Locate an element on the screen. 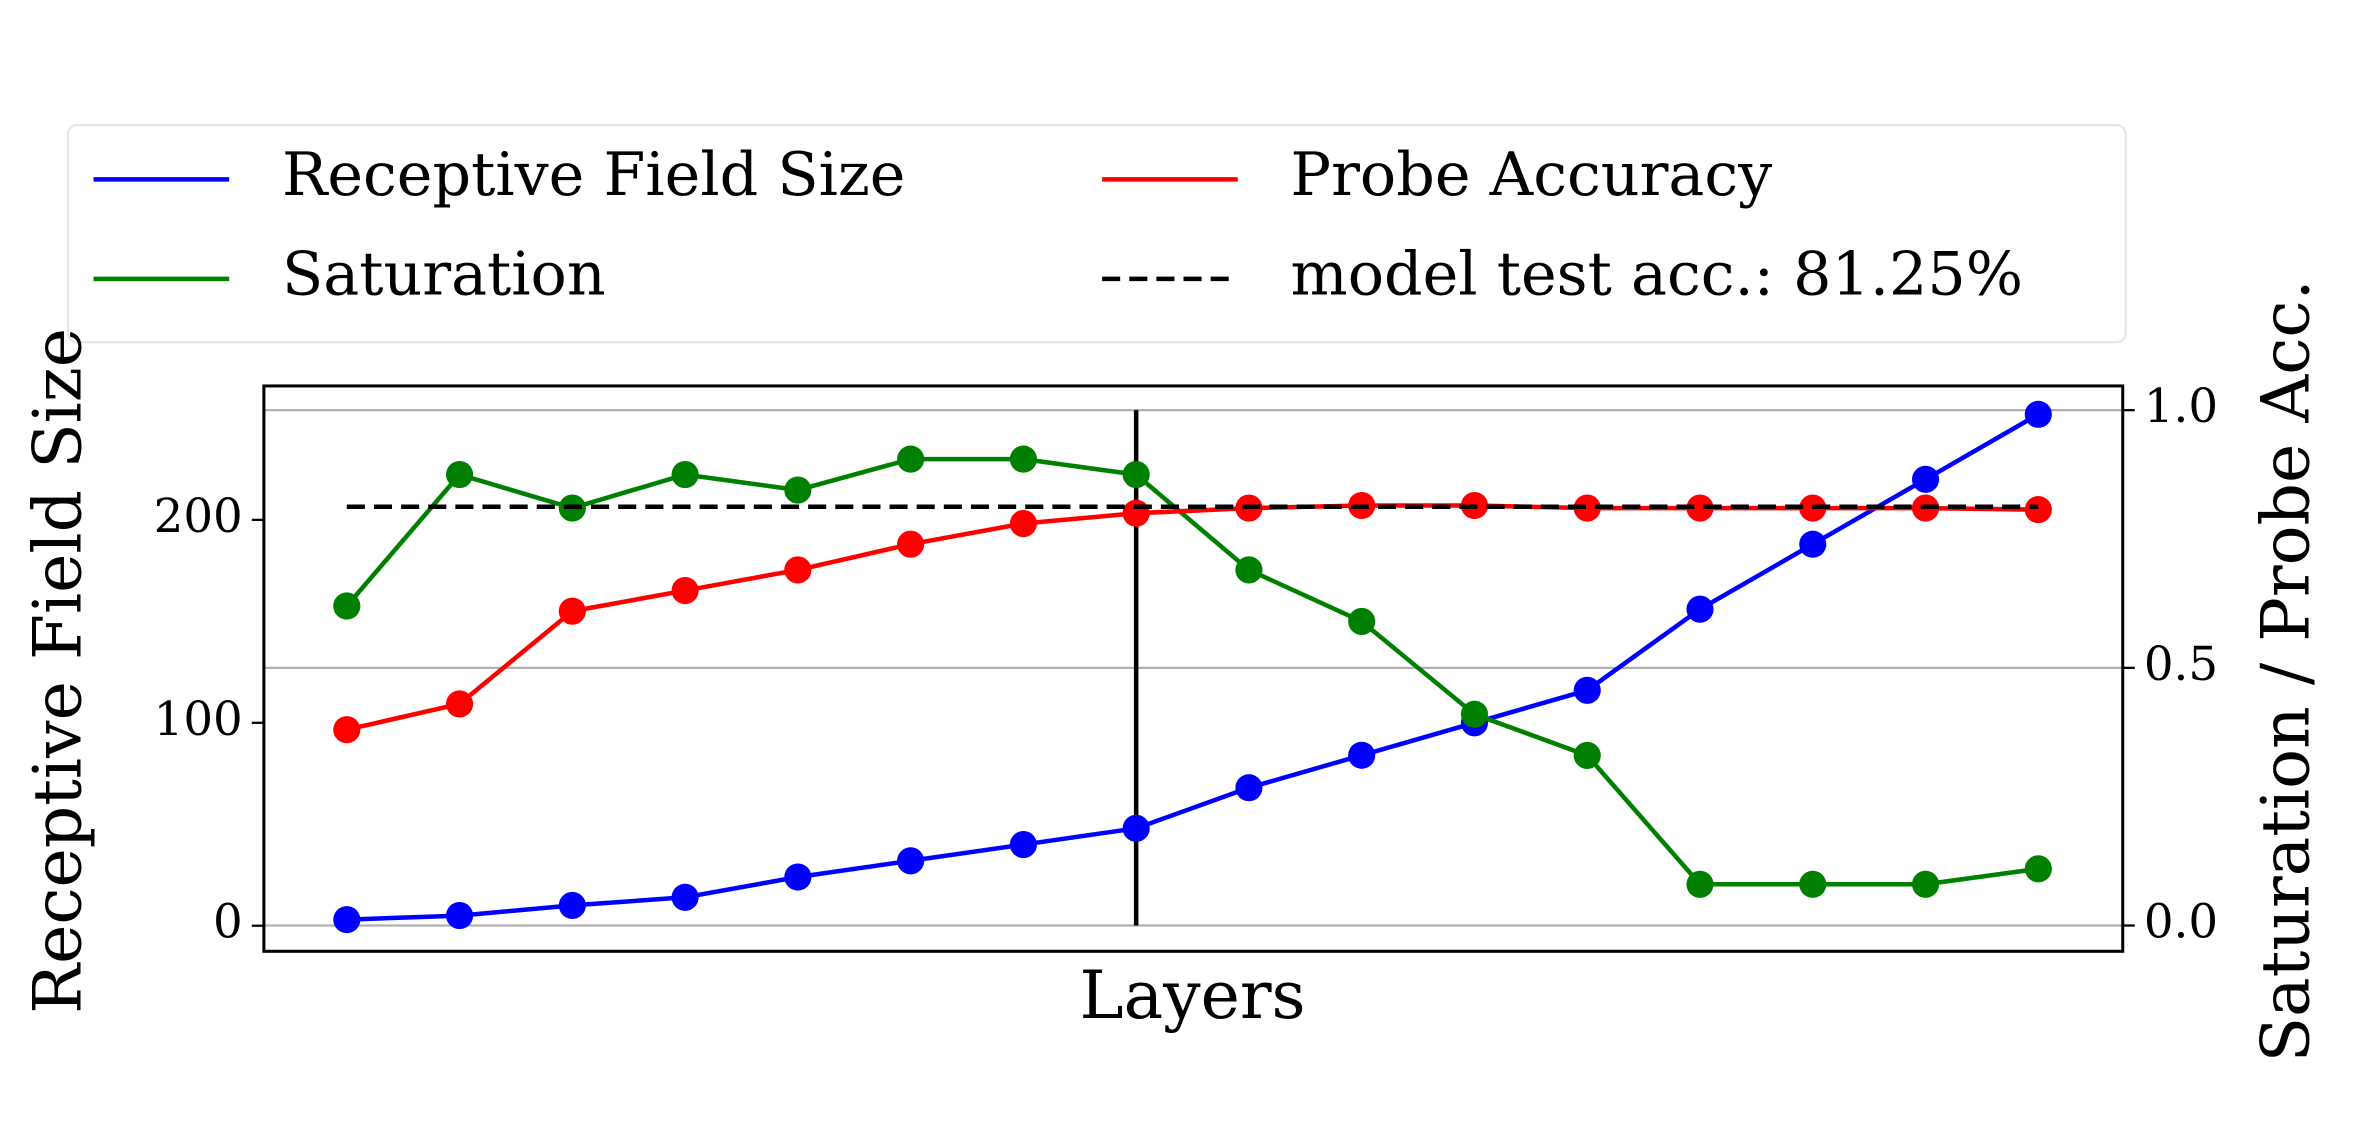  y2-axis-label: Saturation / Probe Acc. is located at coordinates (2286, 670).